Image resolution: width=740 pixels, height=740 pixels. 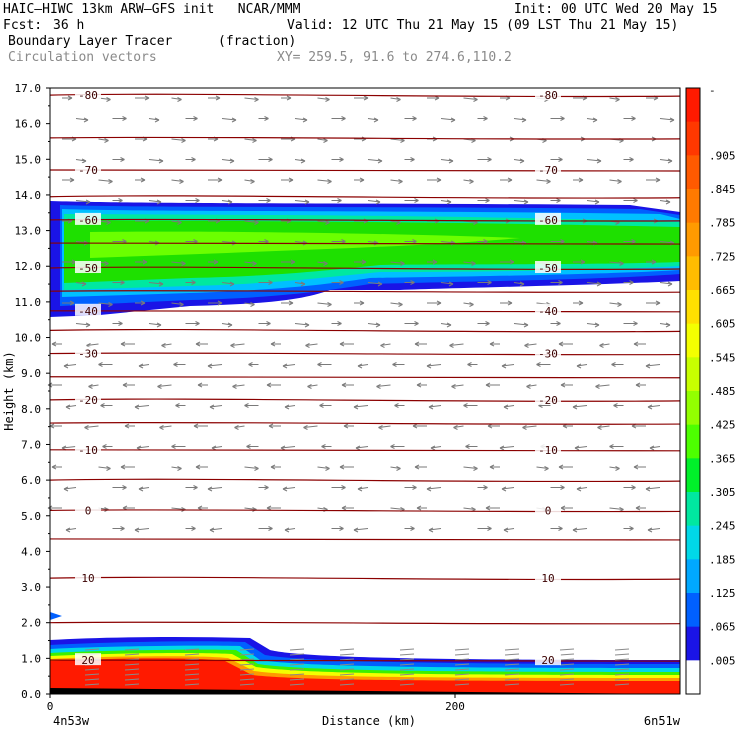 What do you see at coordinates (722, 391) in the screenshot?
I see `colorbar-label: .485` at bounding box center [722, 391].